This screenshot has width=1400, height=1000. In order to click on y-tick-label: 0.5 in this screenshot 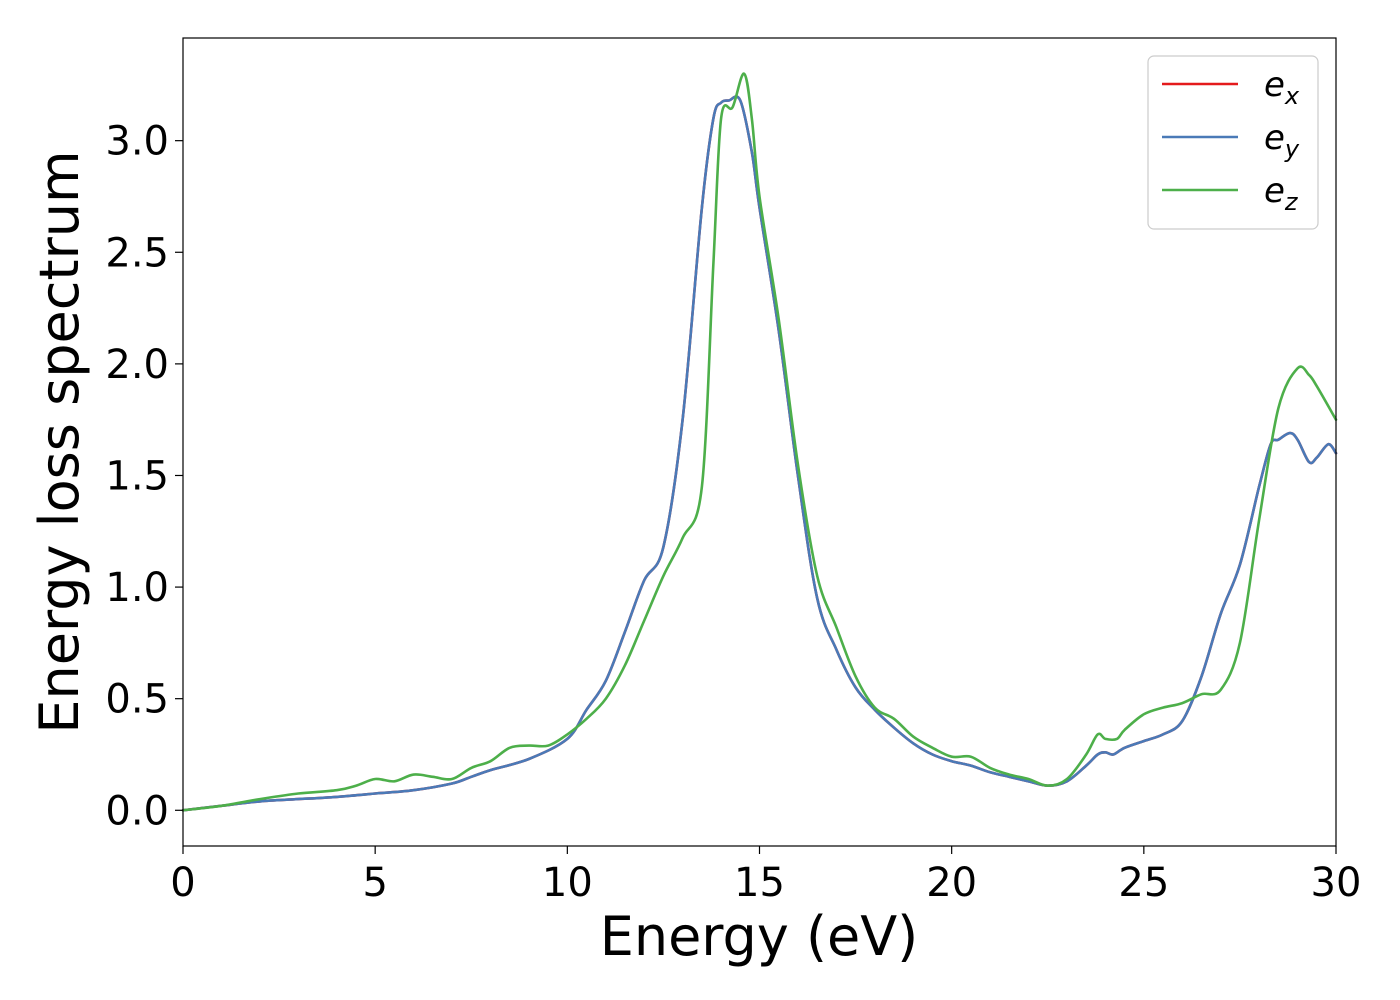, I will do `click(137, 700)`.